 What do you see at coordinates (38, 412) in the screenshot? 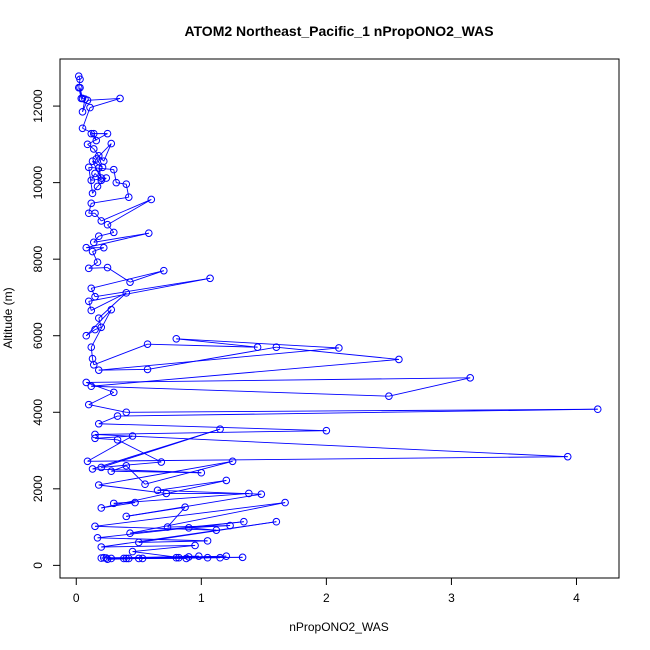
I see `y-tick-label-2: 4000` at bounding box center [38, 412].